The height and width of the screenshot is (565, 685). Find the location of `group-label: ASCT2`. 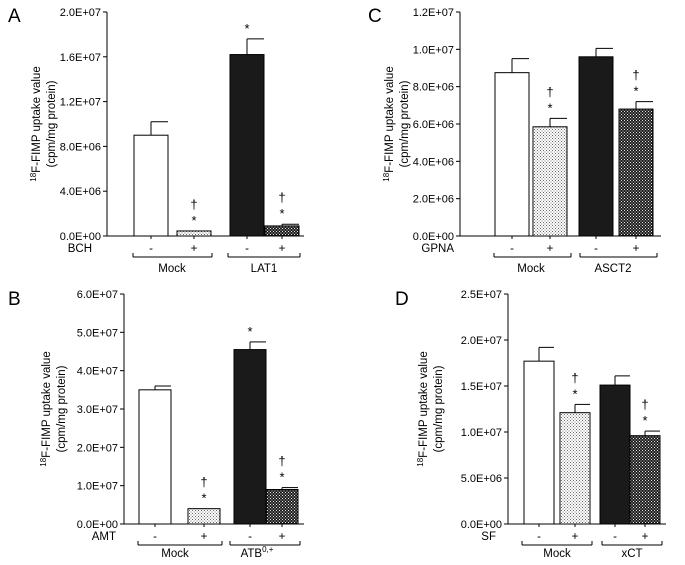

group-label: ASCT2 is located at coordinates (612, 269).